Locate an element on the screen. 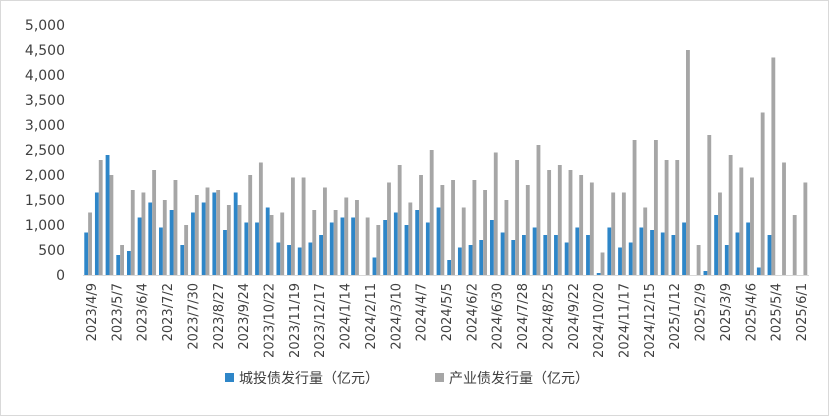 This screenshot has height=419, width=829. y-tick-label: 1,000 is located at coordinates (45, 226).